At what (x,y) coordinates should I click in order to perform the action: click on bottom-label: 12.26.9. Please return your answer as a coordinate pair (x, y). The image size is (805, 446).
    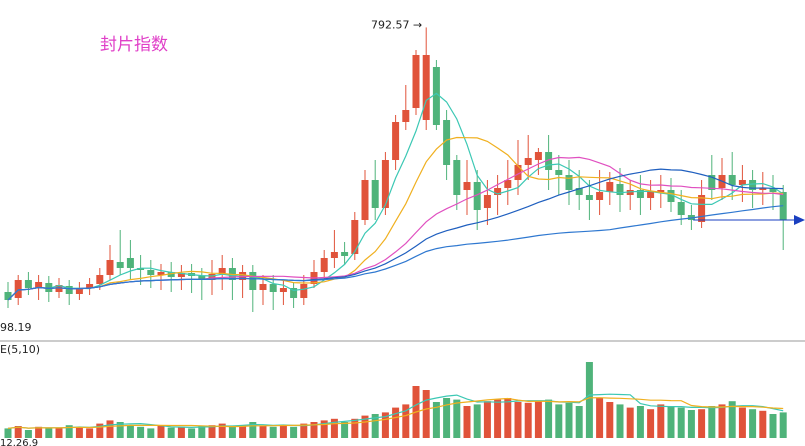
    Looking at the image, I should click on (19, 442).